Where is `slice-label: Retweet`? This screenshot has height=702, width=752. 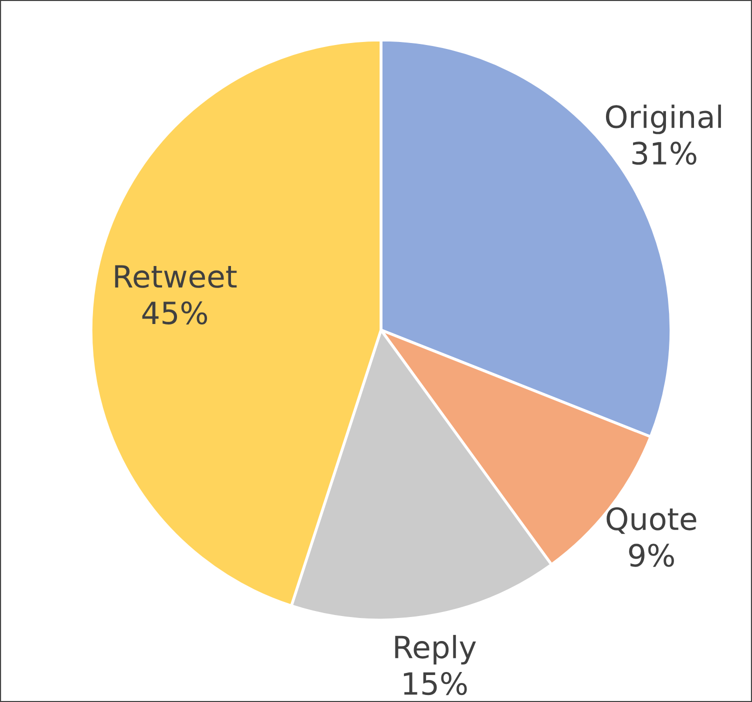 slice-label: Retweet is located at coordinates (176, 276).